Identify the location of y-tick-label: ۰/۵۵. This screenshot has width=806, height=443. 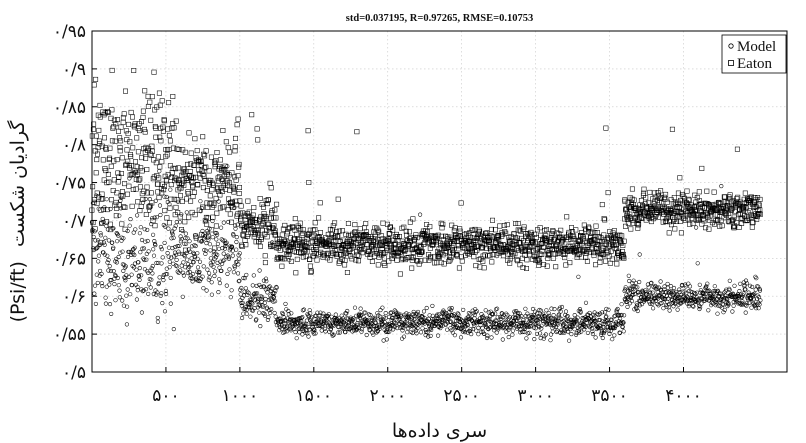
(69, 335).